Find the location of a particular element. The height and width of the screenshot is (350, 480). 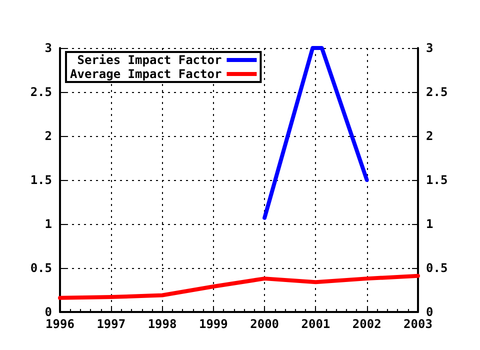

x-tick-label: 1999 is located at coordinates (213, 324).